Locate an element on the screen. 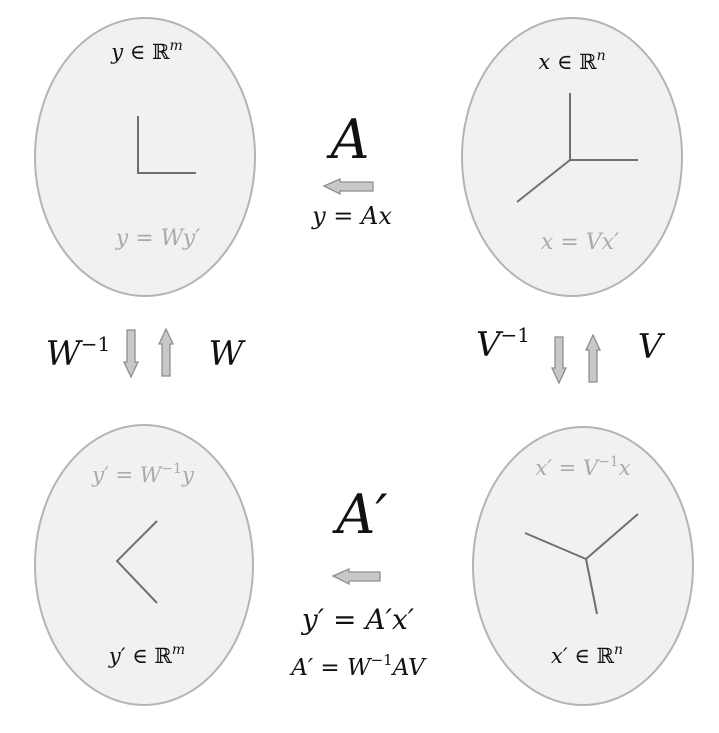 Image resolution: width=719 pixels, height=733 pixels. space-x-axes is located at coordinates (577, 148).